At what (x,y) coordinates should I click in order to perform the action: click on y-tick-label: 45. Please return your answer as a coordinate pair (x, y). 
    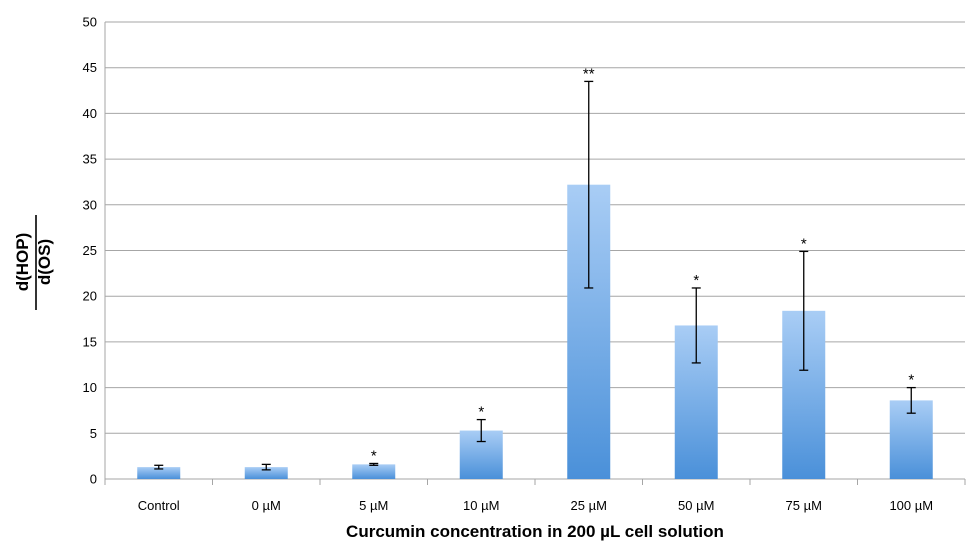
    Looking at the image, I should click on (90, 67).